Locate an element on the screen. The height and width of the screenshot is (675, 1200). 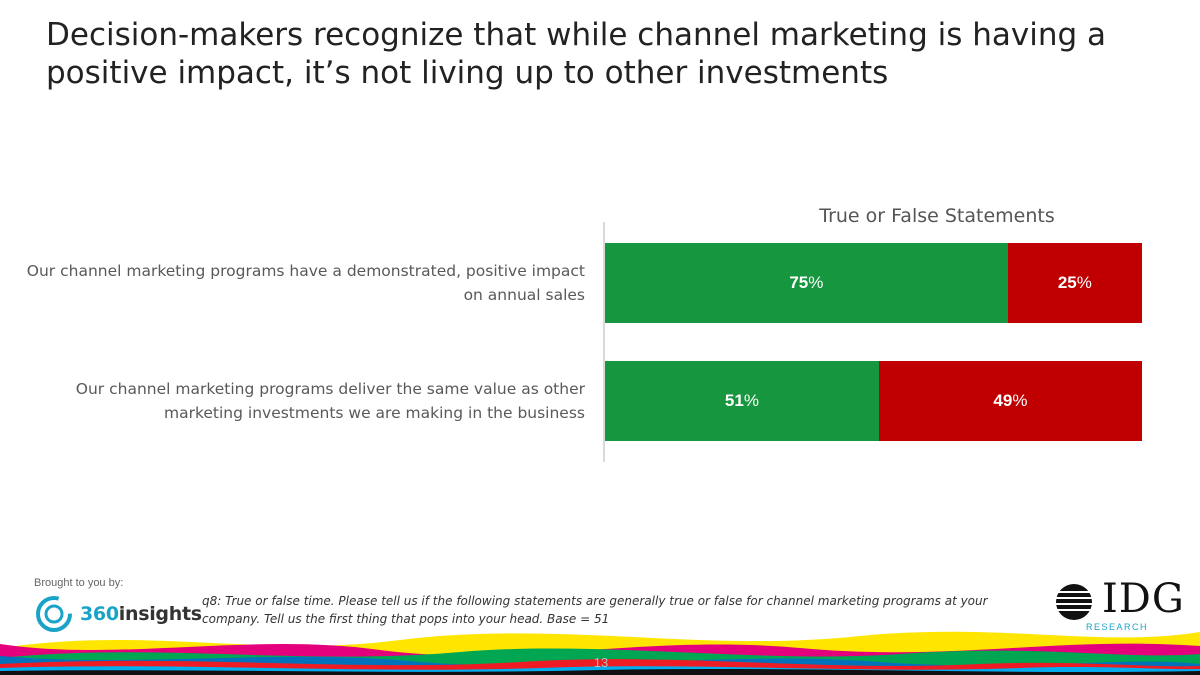
data-label: 25% is located at coordinates (1074, 282).